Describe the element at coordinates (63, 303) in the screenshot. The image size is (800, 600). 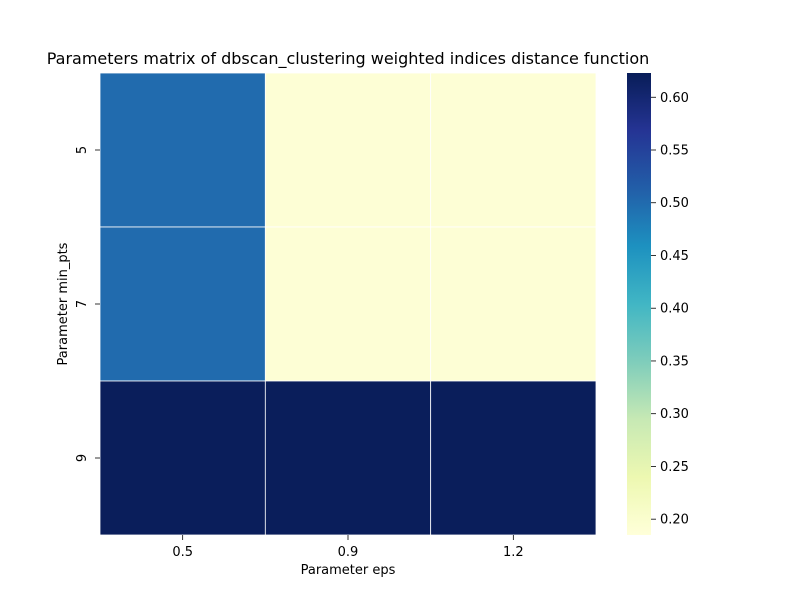
I see `y-axis-label: Parameter min_pts` at that location.